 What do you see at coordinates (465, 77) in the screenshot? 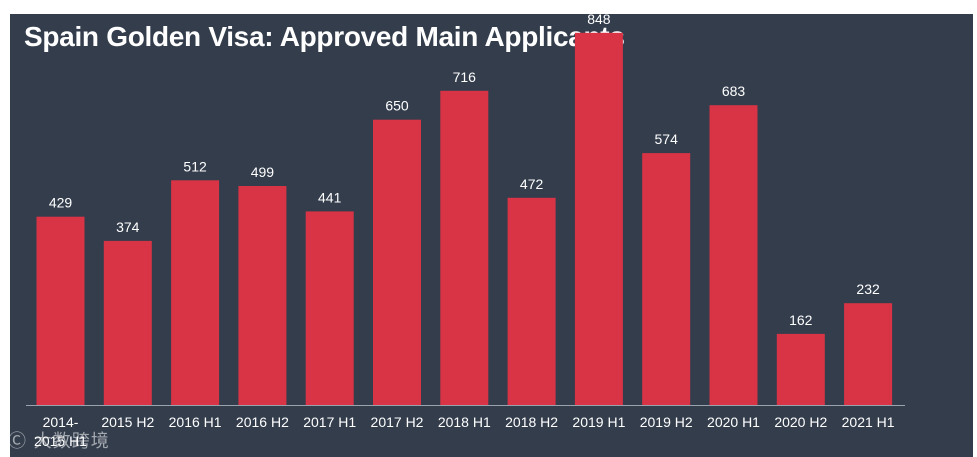
I see `data-label-6: 716` at bounding box center [465, 77].